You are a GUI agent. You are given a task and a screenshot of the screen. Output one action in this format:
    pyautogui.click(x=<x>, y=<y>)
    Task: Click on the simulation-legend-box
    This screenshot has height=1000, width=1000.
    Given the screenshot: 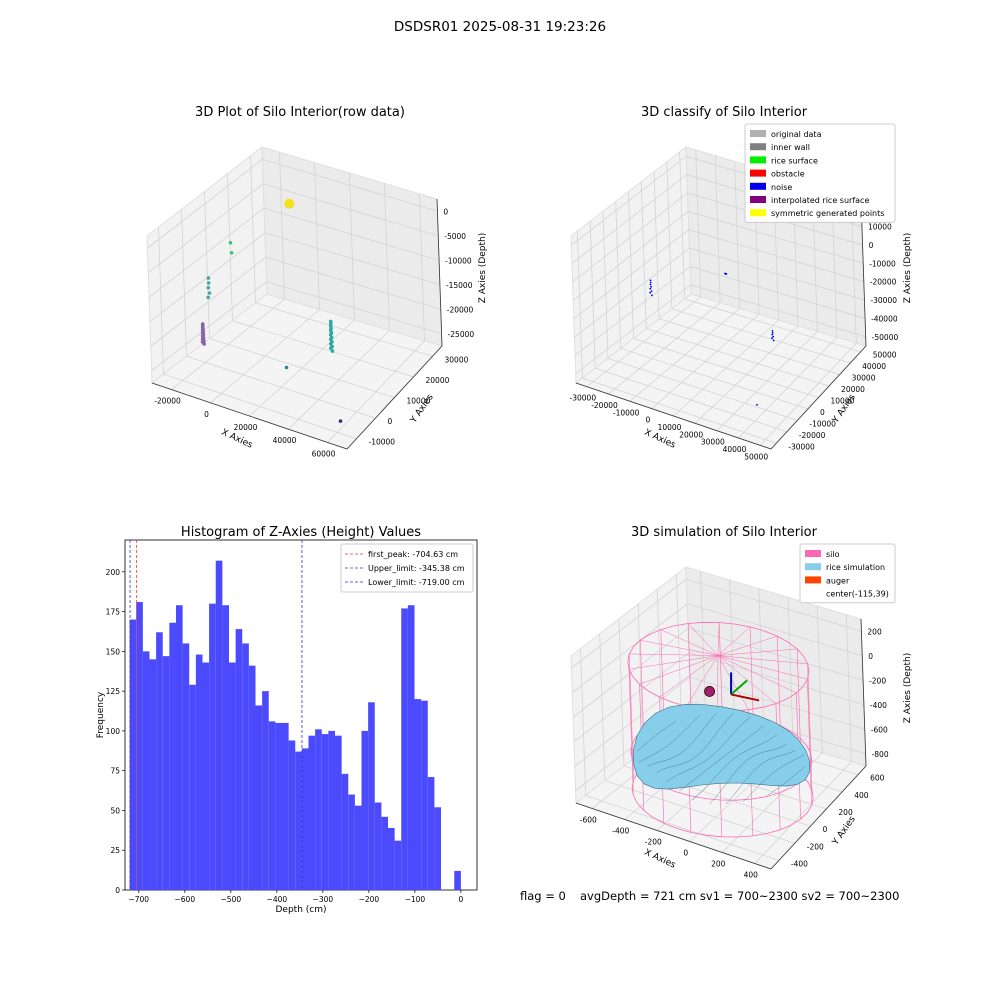 What is the action you would take?
    pyautogui.click(x=847, y=573)
    